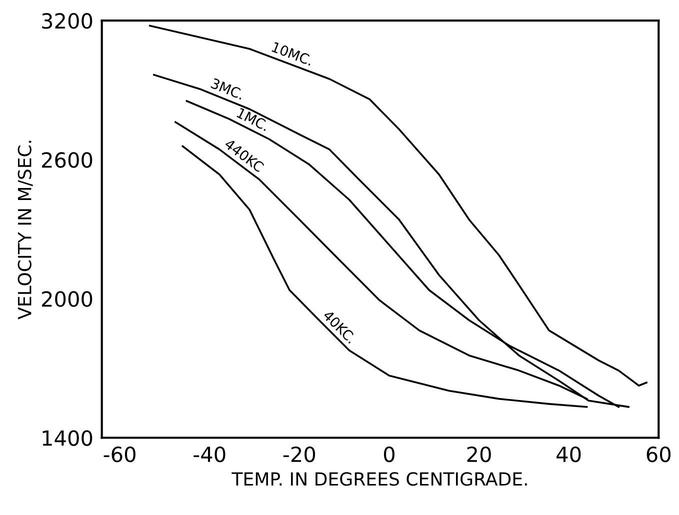 The height and width of the screenshot is (515, 679). What do you see at coordinates (658, 454) in the screenshot?
I see `x-tick-label: 60` at bounding box center [658, 454].